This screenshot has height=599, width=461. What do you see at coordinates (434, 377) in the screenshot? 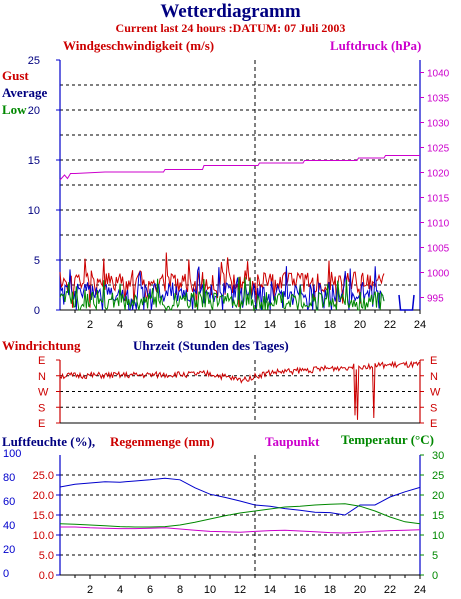
I see `direction-y-tick-label-right: N` at bounding box center [434, 377].